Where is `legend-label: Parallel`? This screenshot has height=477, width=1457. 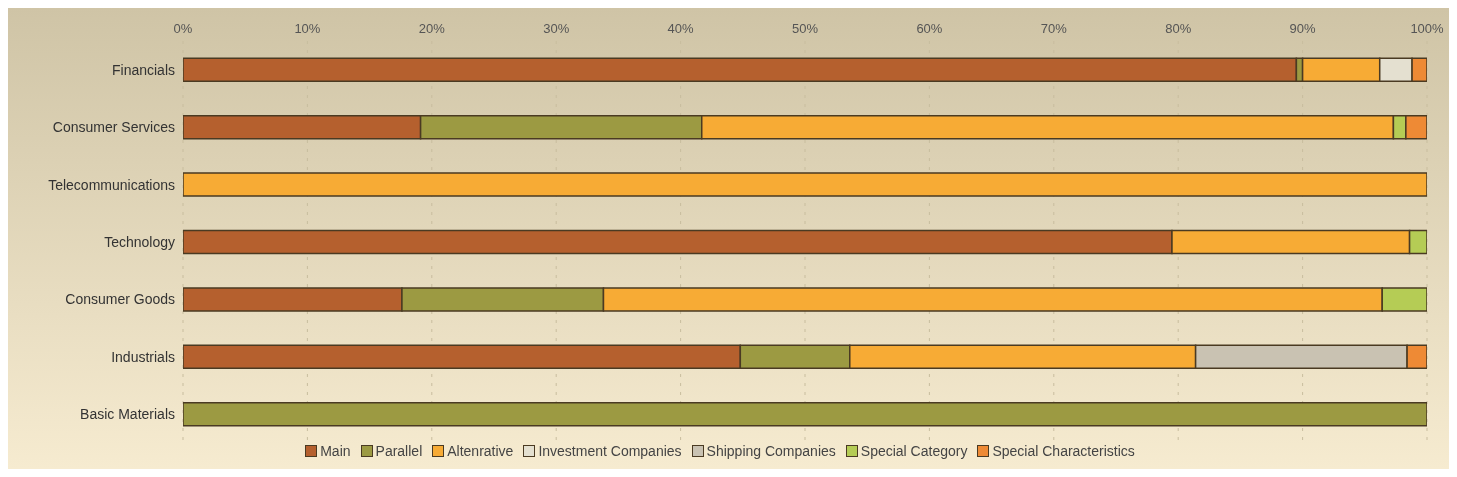
legend-label: Parallel is located at coordinates (399, 451).